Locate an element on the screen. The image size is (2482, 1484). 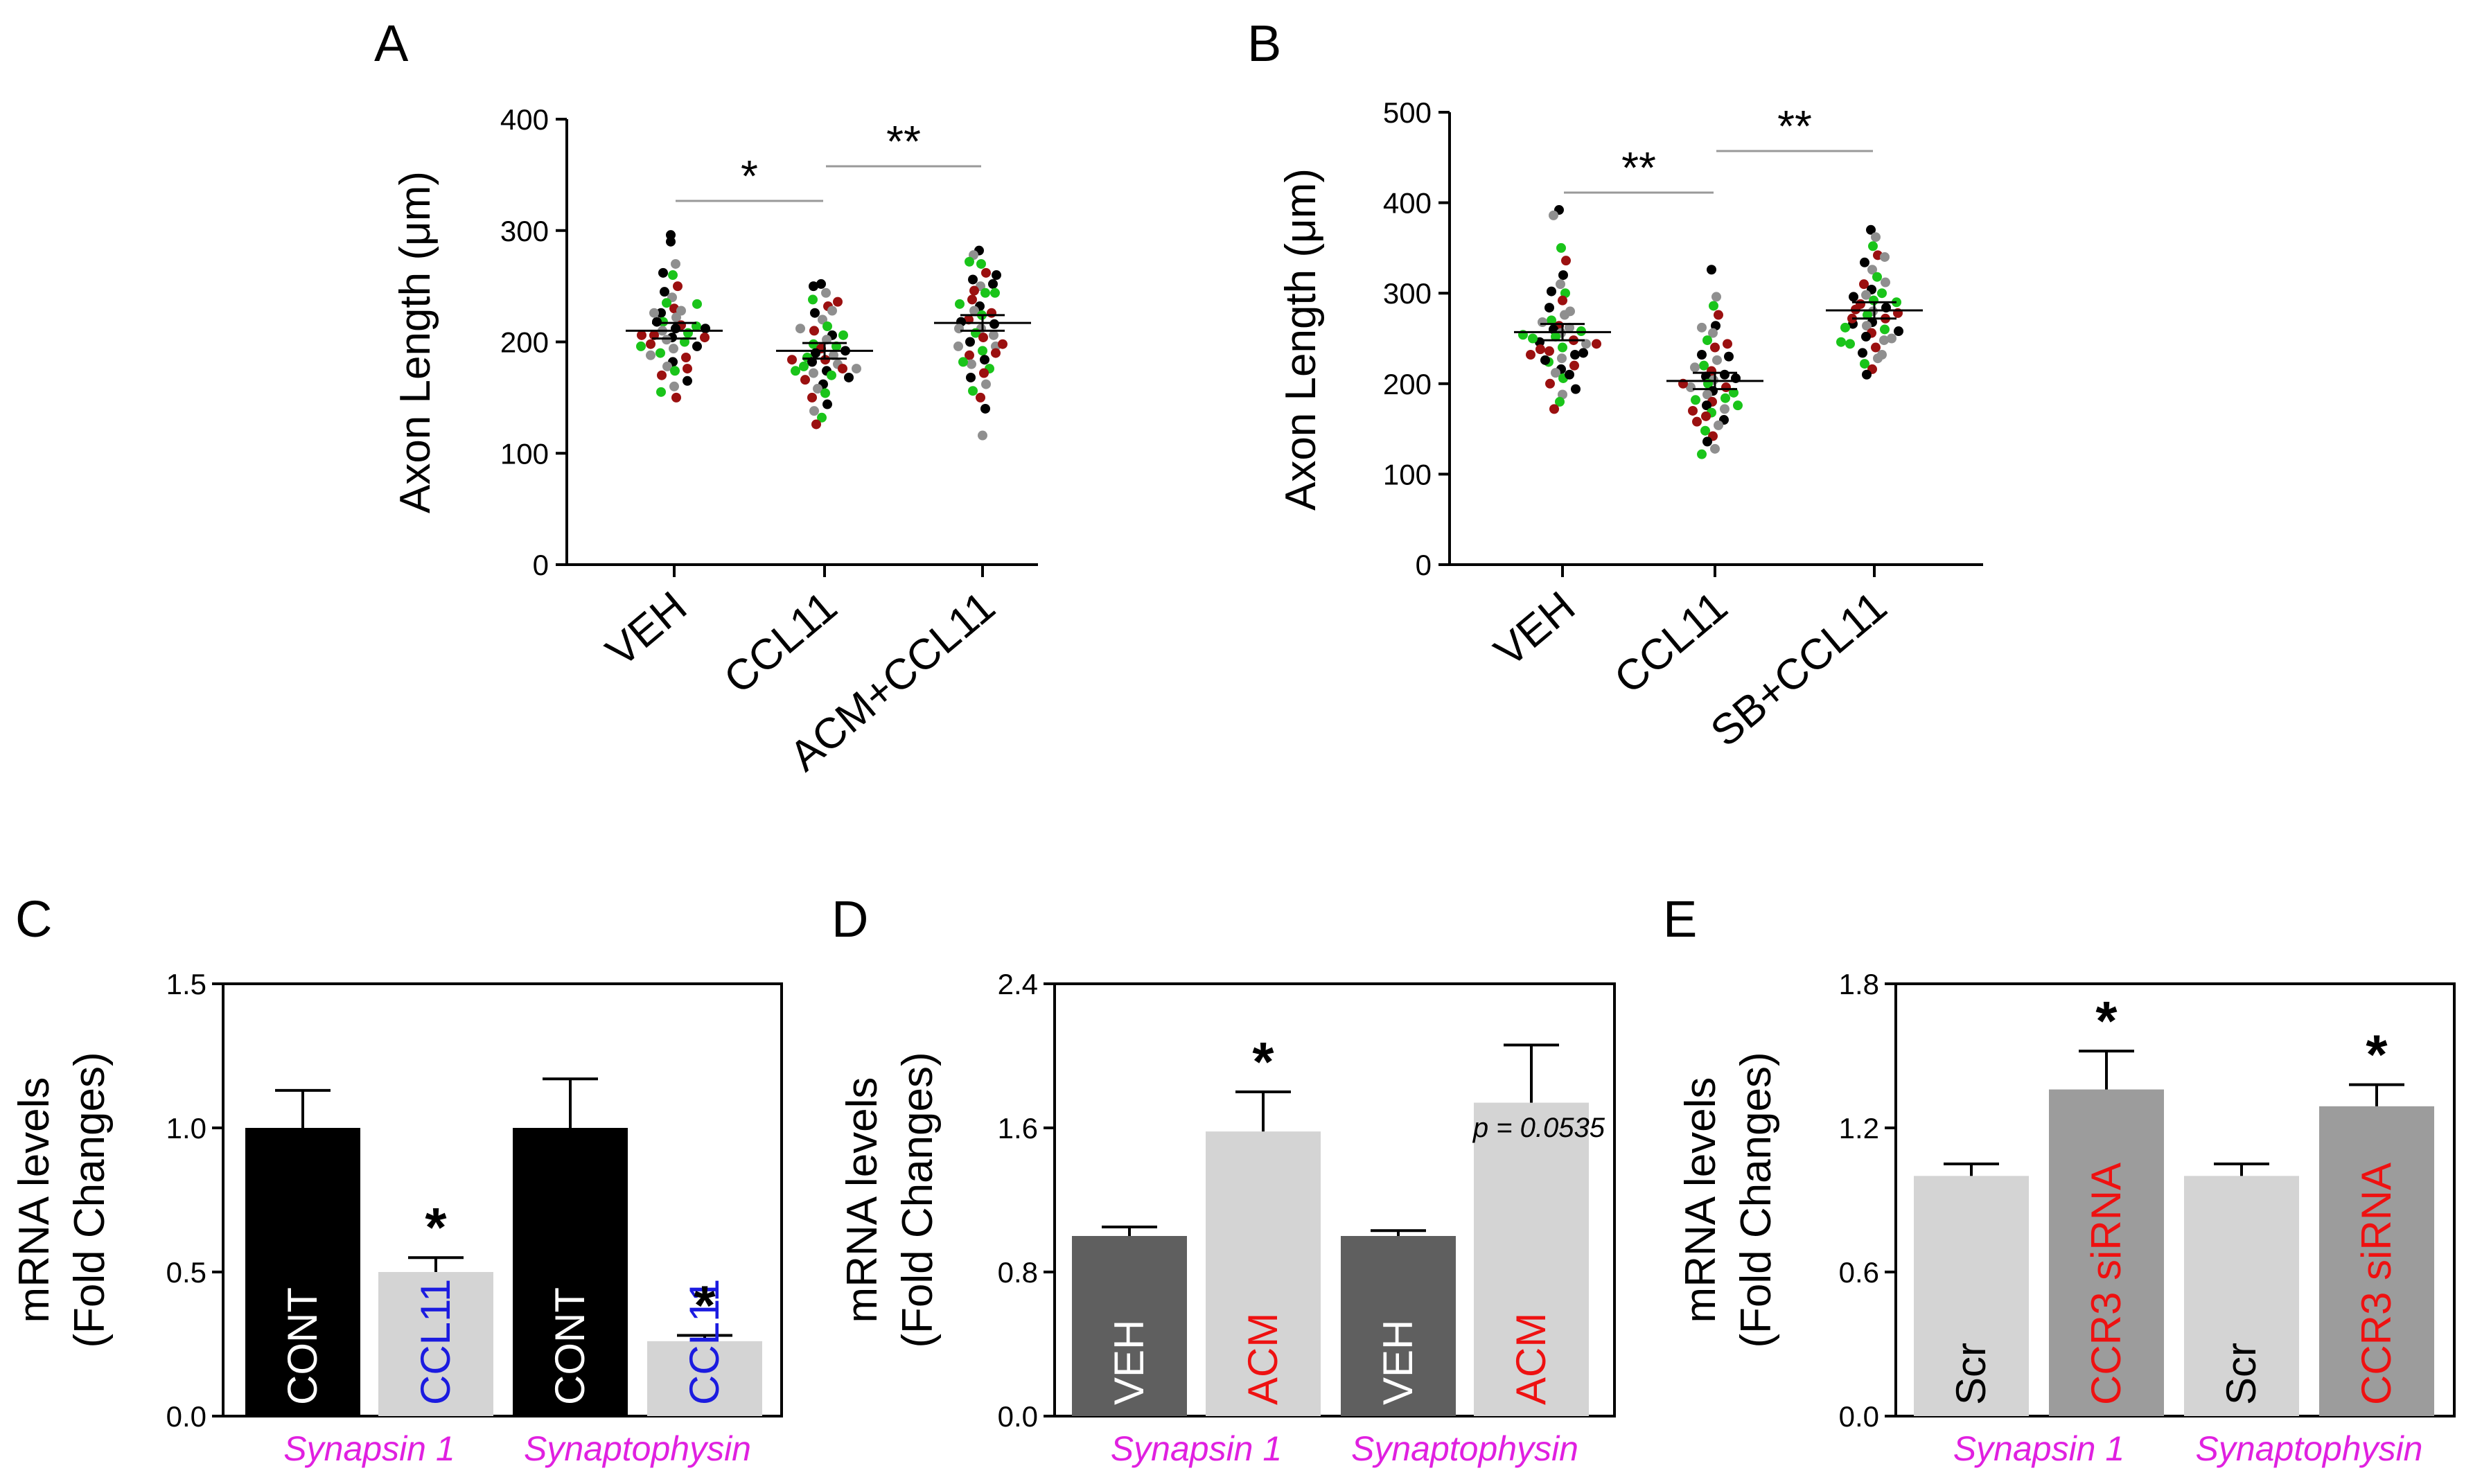
p-value-annotation: p = 0.0535 is located at coordinates (1538, 1128).